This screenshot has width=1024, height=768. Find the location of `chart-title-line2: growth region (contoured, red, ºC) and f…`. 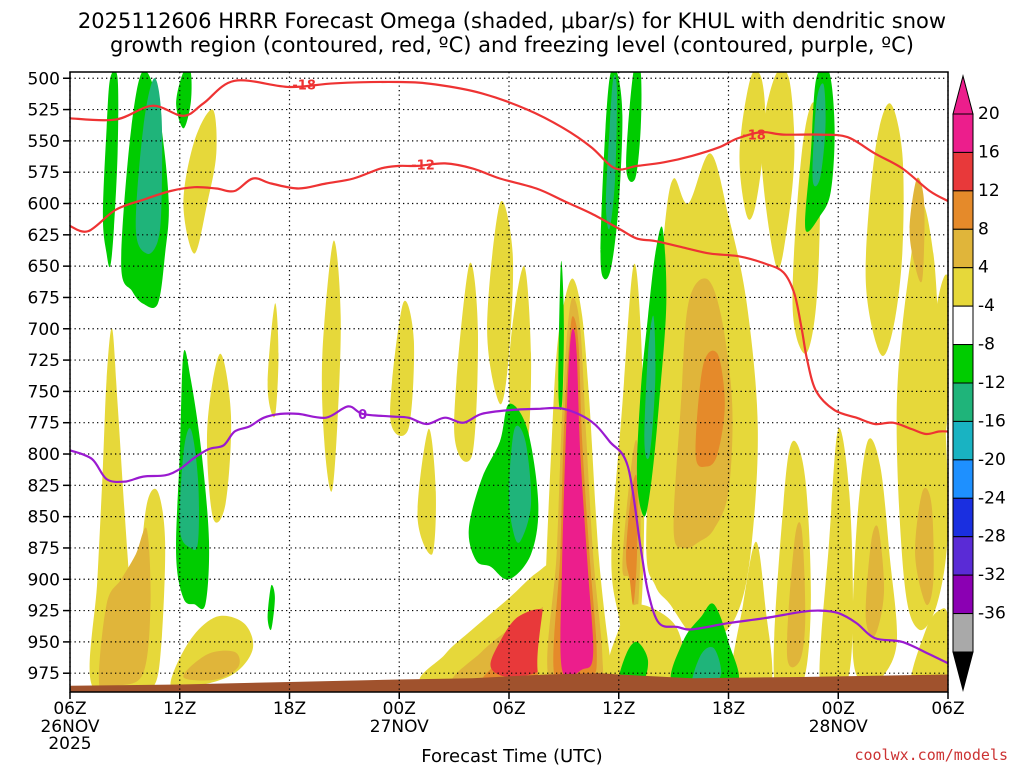

chart-title-line2: growth region (contoured, red, ºC) and f… is located at coordinates (512, 45).